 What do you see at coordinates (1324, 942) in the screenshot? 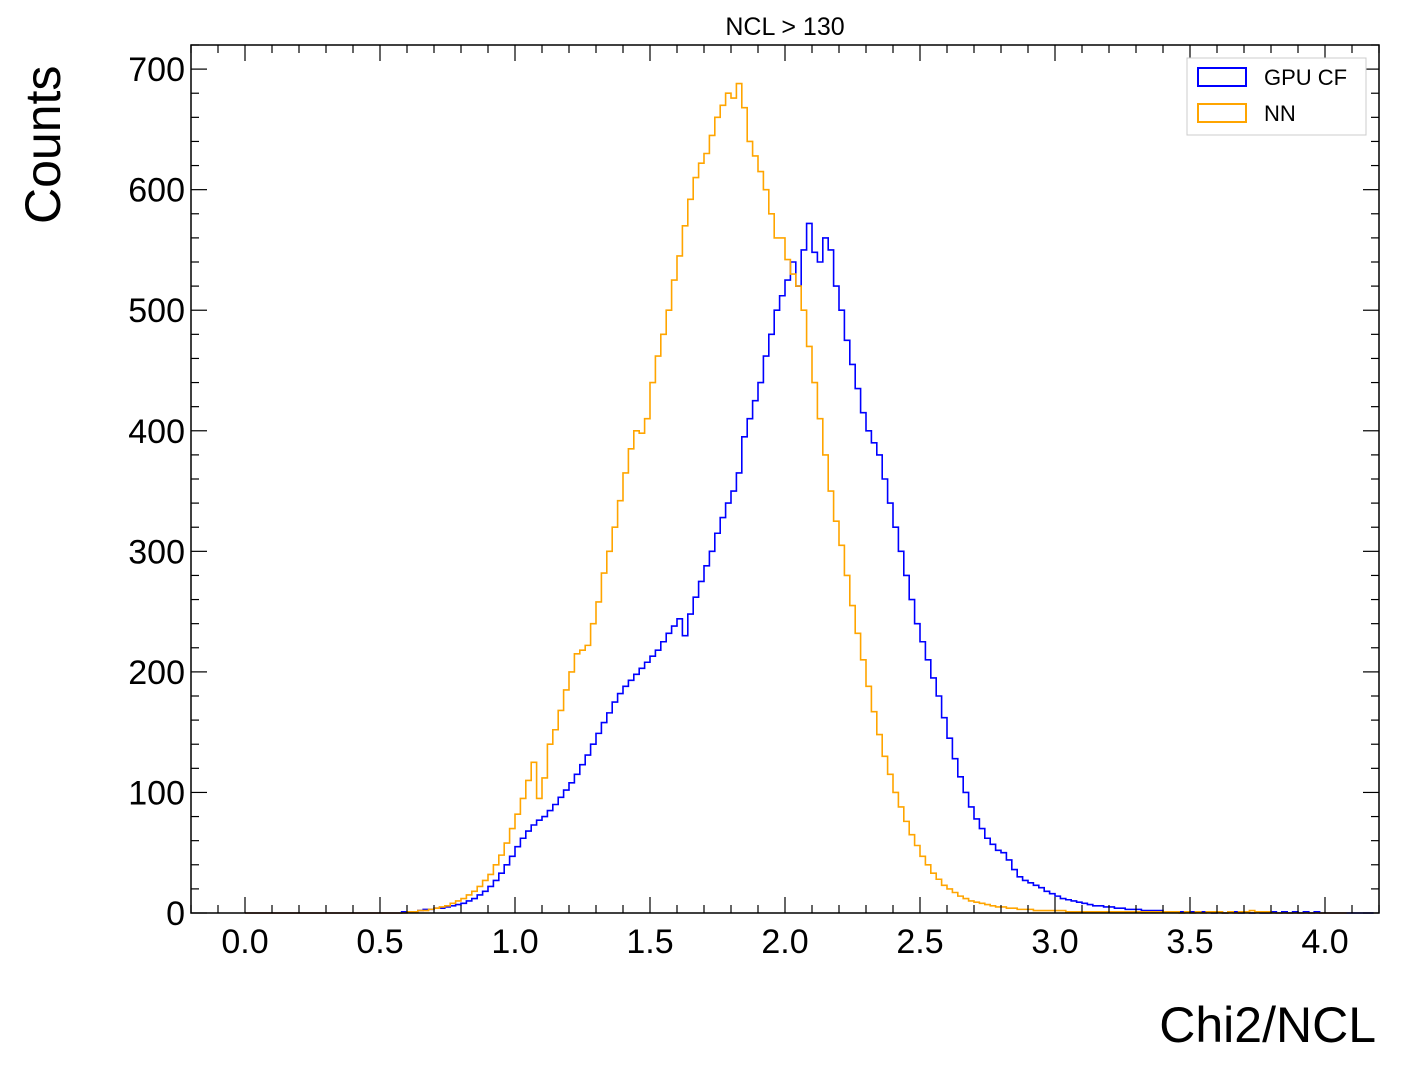
I see `x-tick-label: 4.0` at bounding box center [1324, 942].